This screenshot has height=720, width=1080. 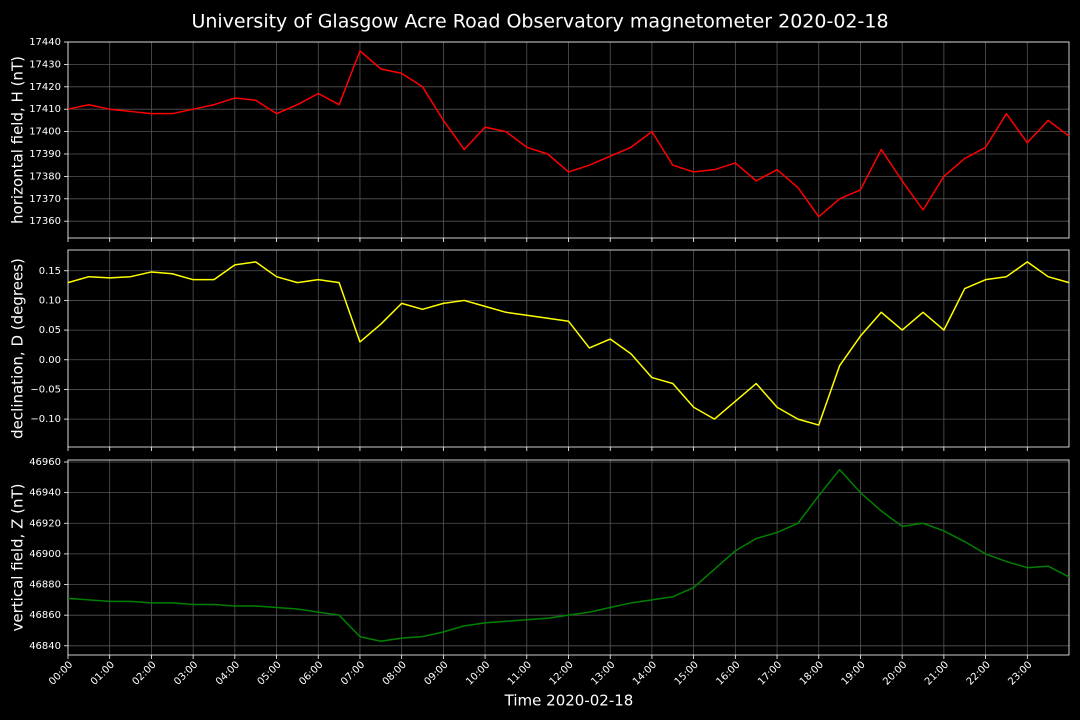 I want to click on y-tick-label: 46960, so click(x=45, y=462).